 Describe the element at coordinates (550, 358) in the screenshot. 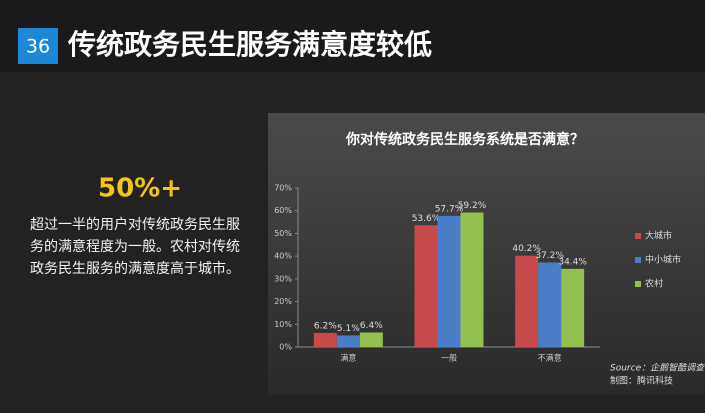

I see `x-tick-label: 不满意` at that location.